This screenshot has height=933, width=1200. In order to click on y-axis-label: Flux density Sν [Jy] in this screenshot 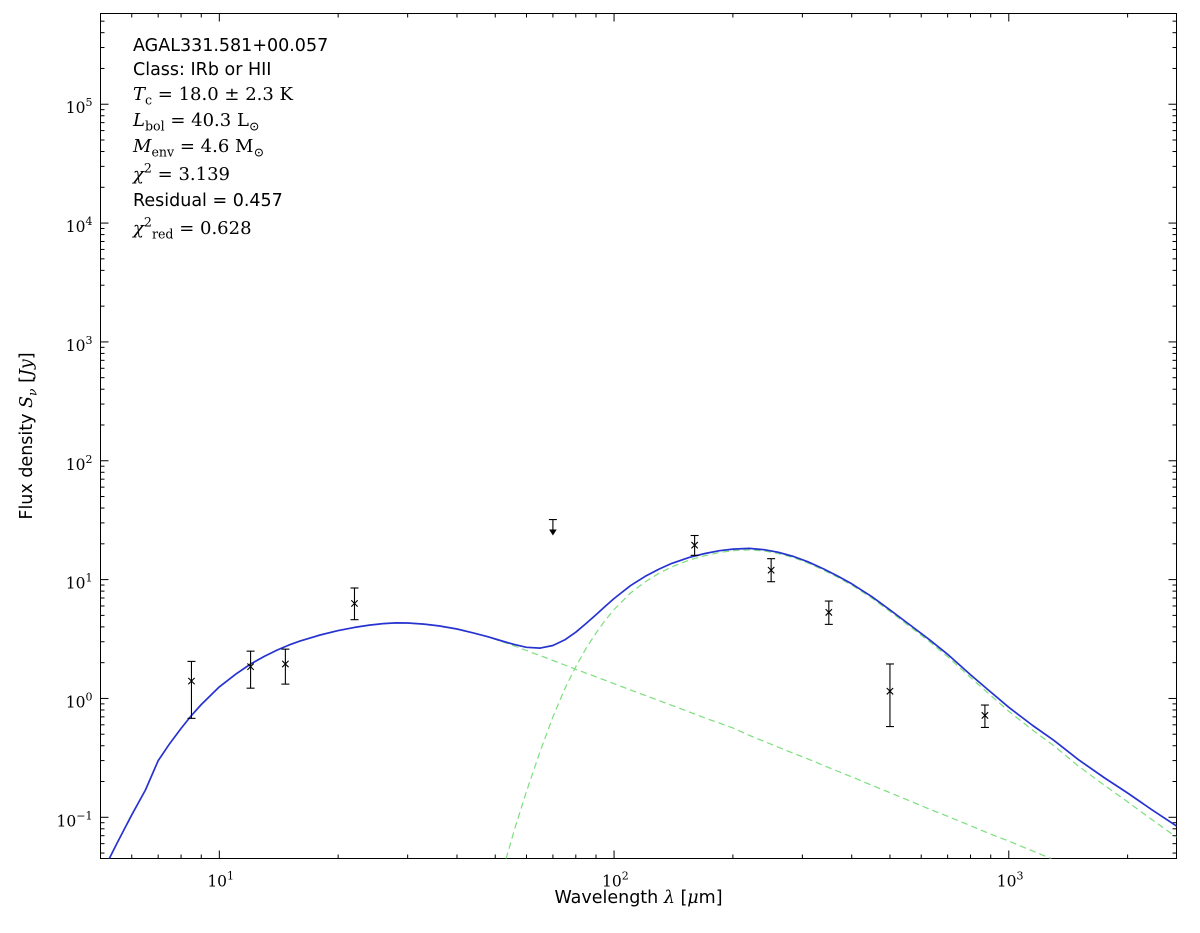, I will do `click(28, 435)`.